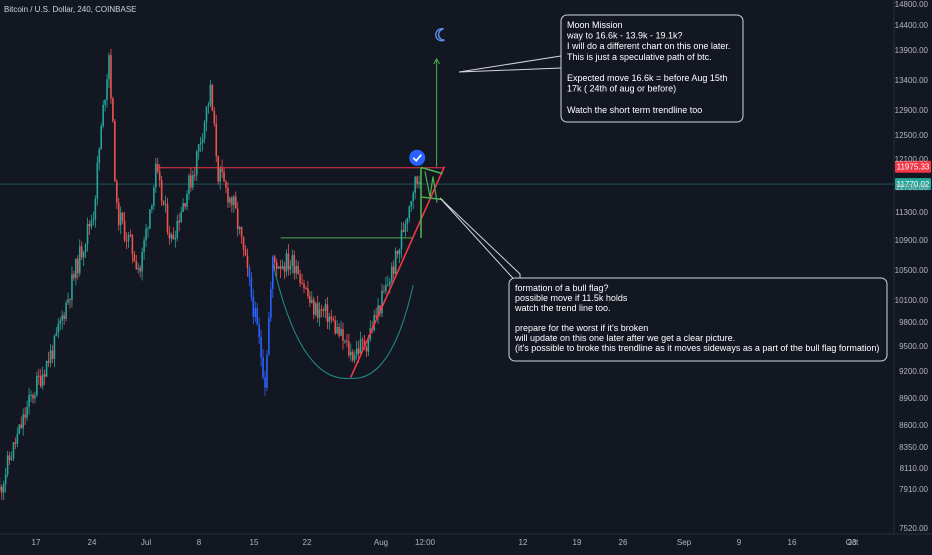  Describe the element at coordinates (146, 542) in the screenshot. I see `x-tick-label: Jul` at that location.